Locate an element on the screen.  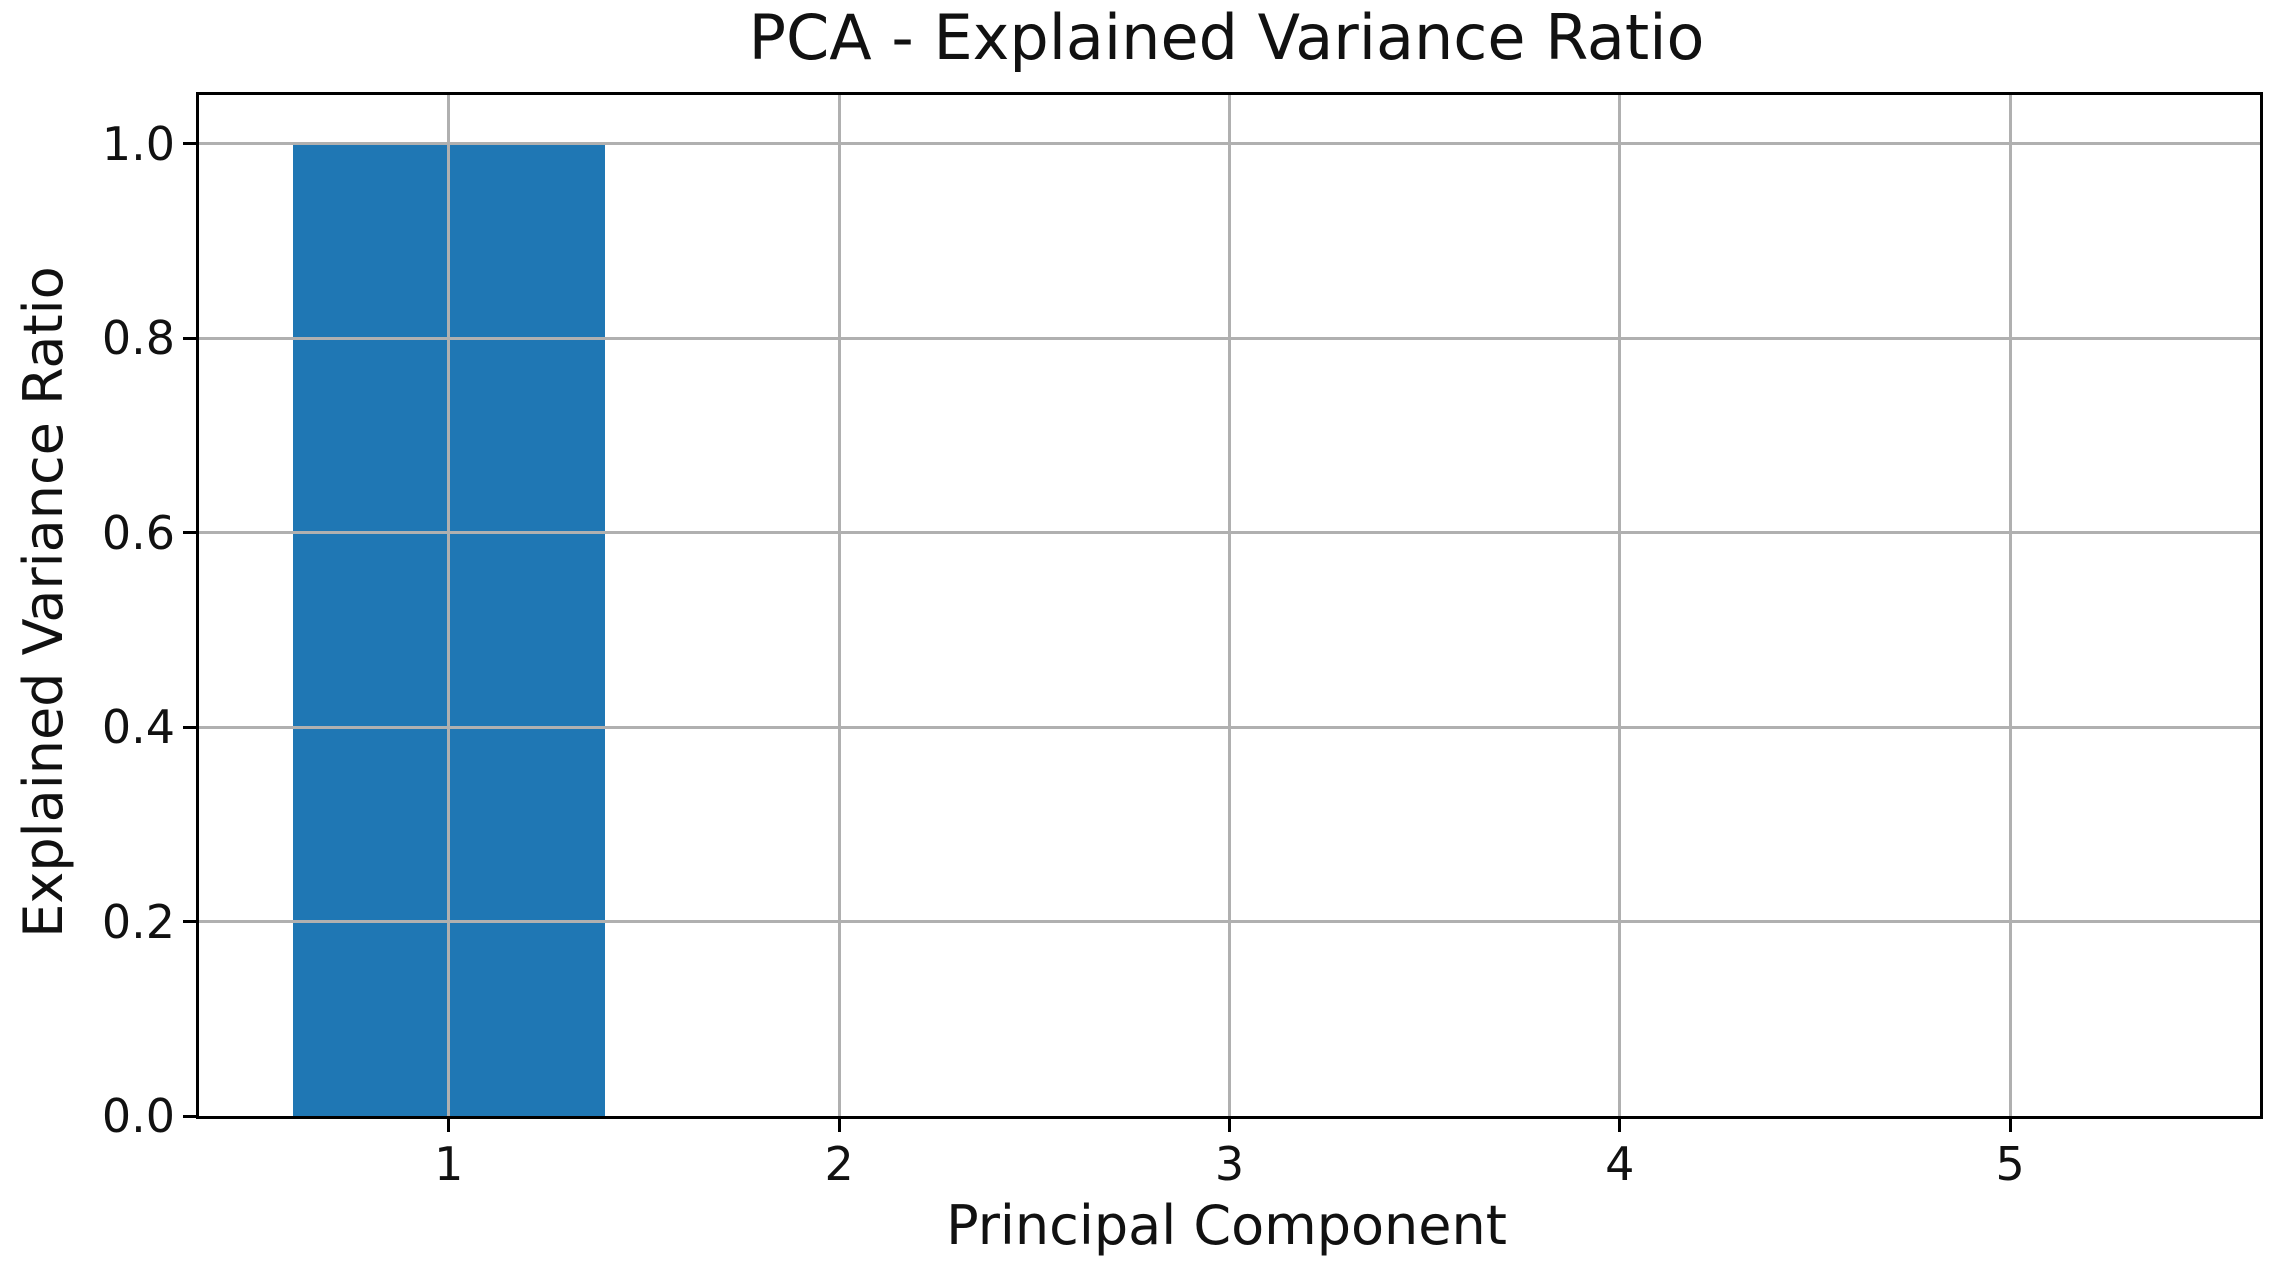
x-tick-label-1: 1 is located at coordinates (449, 1164).